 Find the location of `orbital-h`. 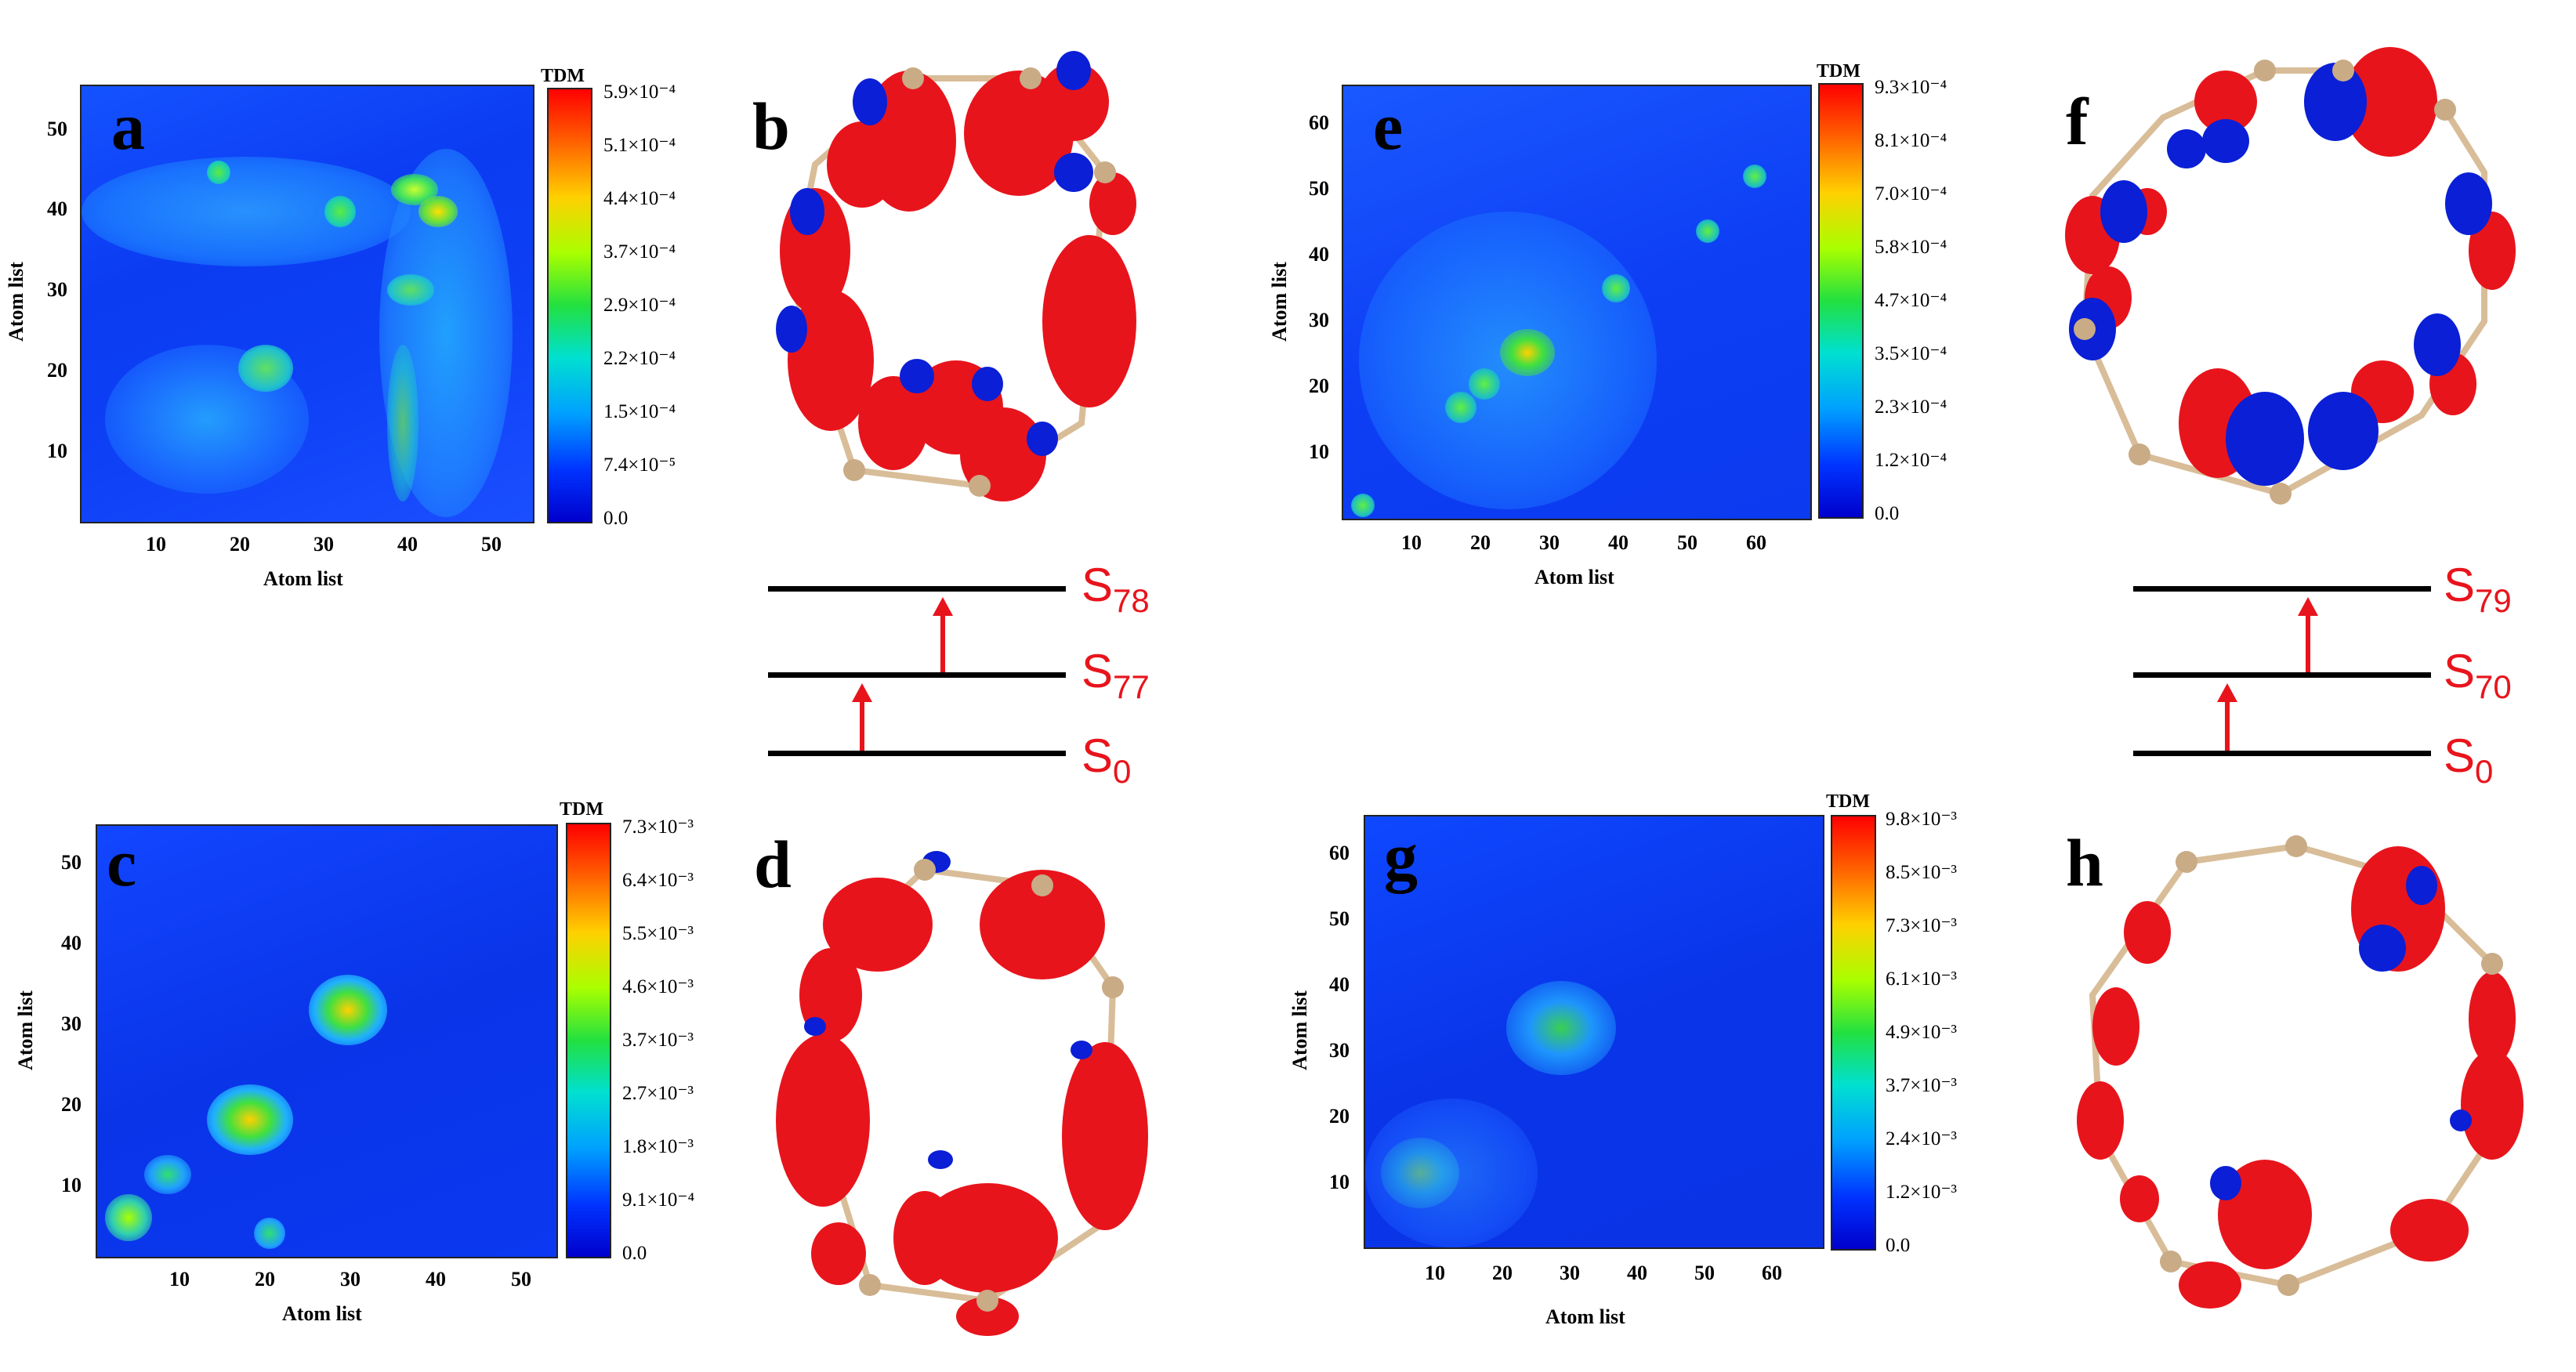

orbital-h is located at coordinates (2300, 1072).